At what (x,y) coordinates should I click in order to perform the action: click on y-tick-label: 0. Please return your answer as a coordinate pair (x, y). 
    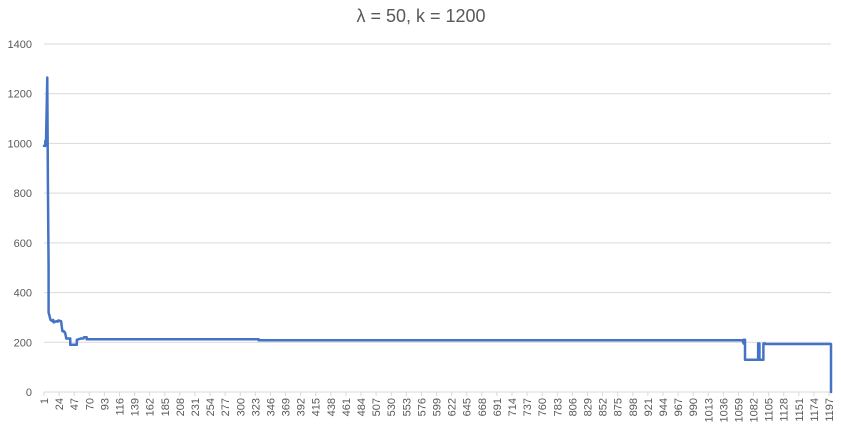
    Looking at the image, I should click on (29, 393).